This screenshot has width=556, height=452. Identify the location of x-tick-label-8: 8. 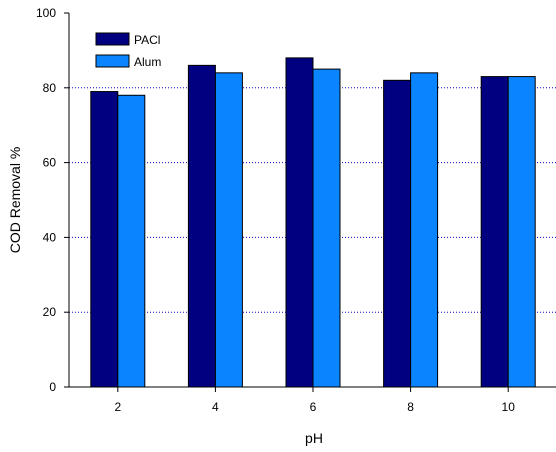
(410, 407).